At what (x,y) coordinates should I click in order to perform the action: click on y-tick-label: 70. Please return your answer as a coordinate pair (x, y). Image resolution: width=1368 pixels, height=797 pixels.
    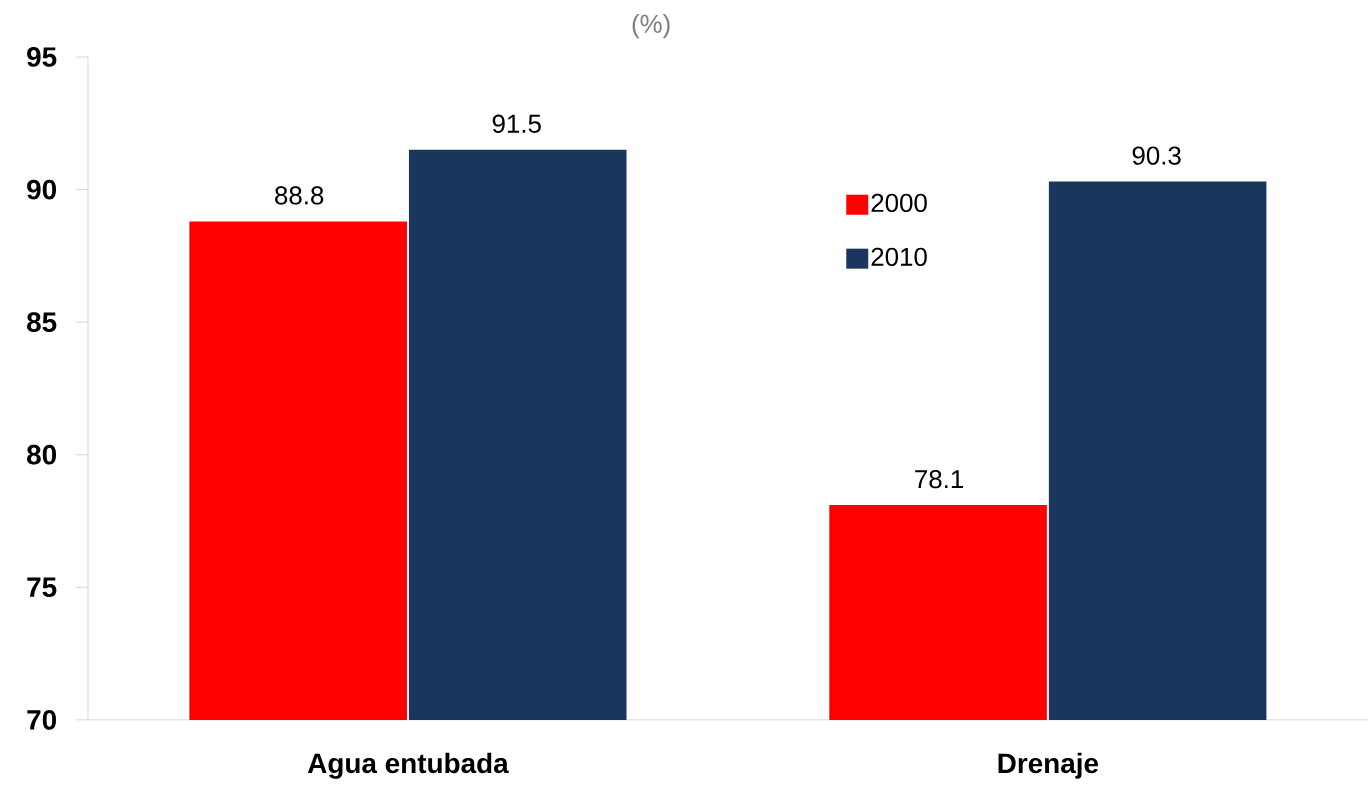
    Looking at the image, I should click on (42, 720).